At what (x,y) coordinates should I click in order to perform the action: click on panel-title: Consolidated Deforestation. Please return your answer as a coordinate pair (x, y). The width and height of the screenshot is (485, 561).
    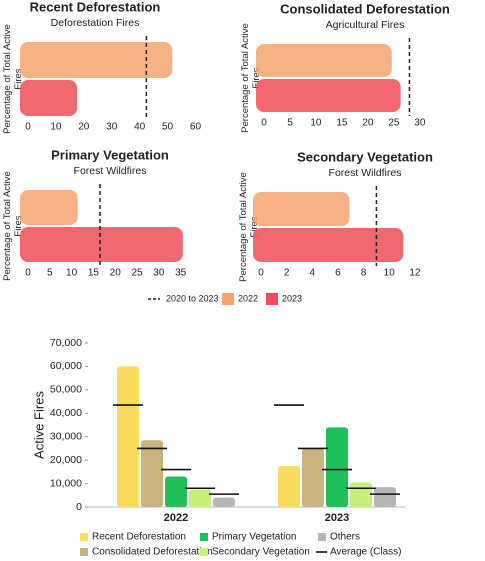
    Looking at the image, I should click on (365, 8).